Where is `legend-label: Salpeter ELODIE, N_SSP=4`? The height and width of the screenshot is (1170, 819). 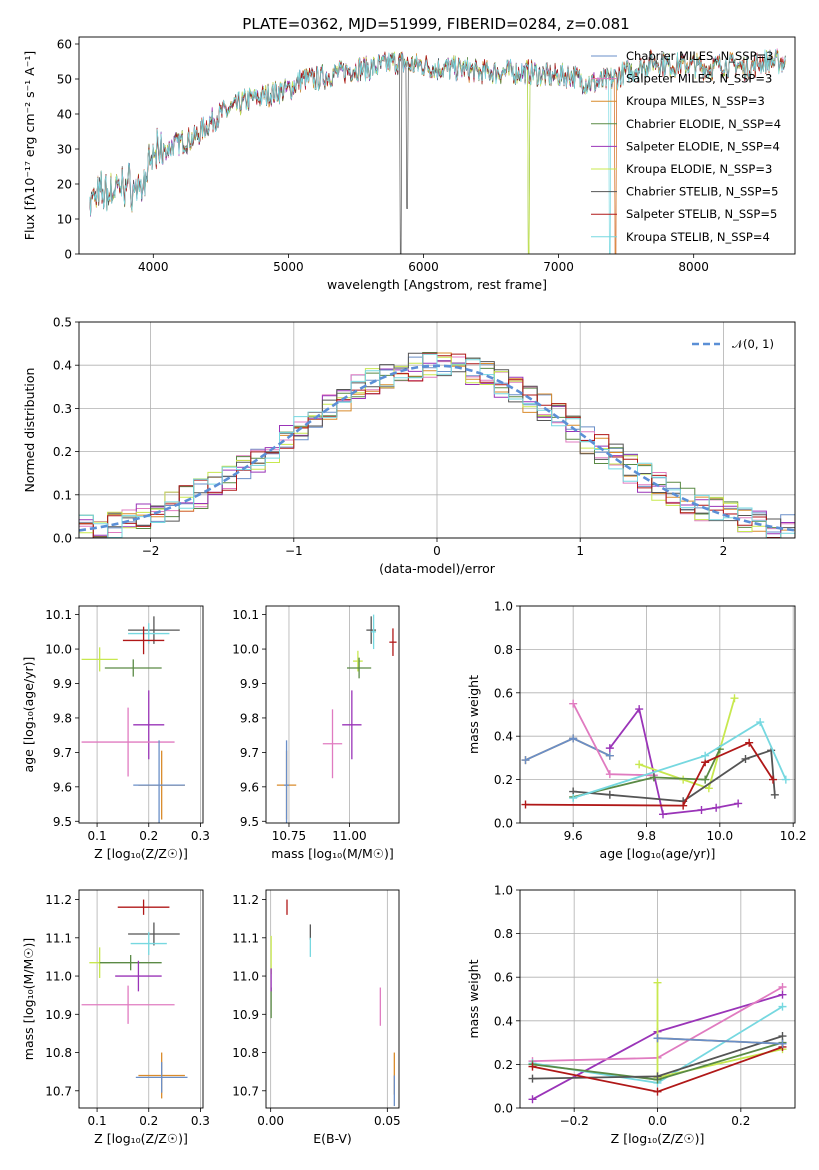
legend-label: Salpeter ELODIE, N_SSP=4 is located at coordinates (703, 146).